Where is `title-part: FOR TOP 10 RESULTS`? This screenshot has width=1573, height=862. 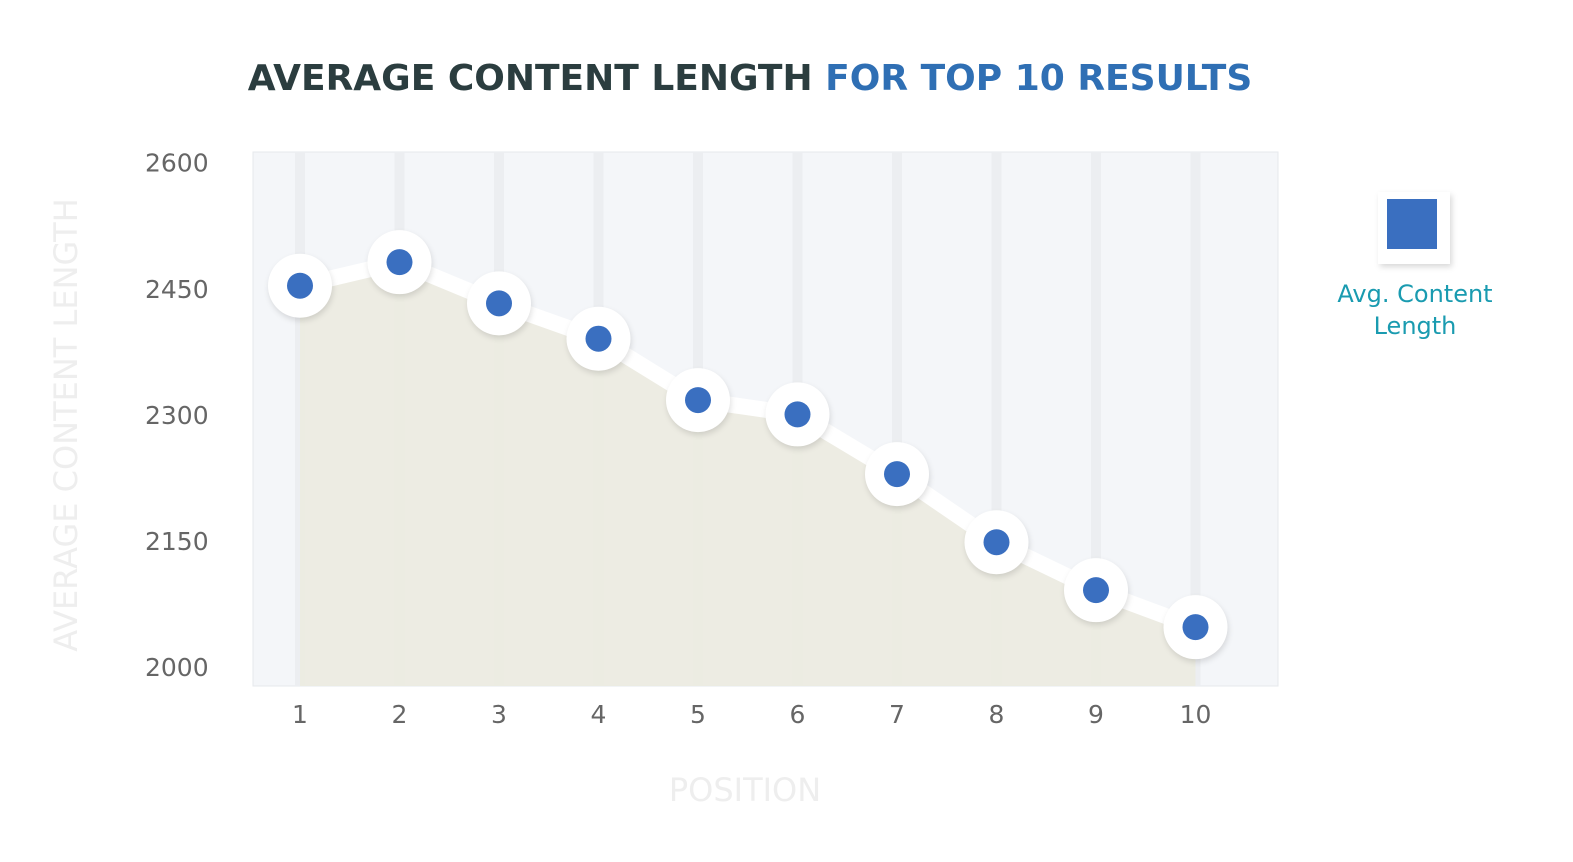 title-part: FOR TOP 10 RESULTS is located at coordinates (1038, 78).